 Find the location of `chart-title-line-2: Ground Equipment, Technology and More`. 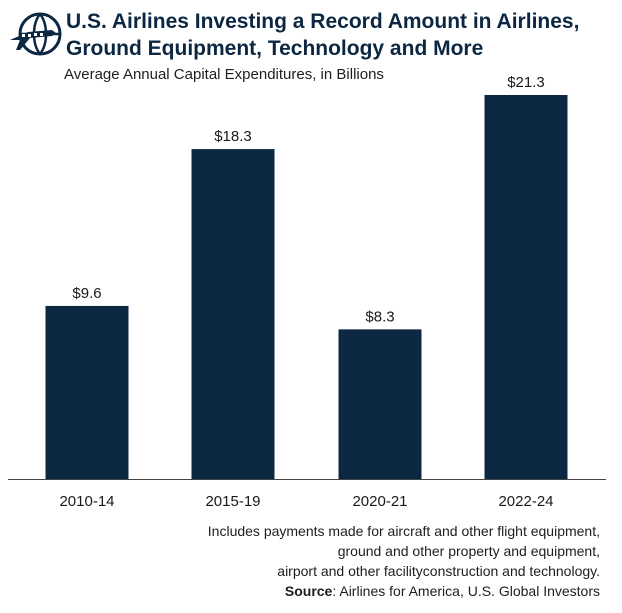

chart-title-line-2: Ground Equipment, Technology and More is located at coordinates (275, 48).